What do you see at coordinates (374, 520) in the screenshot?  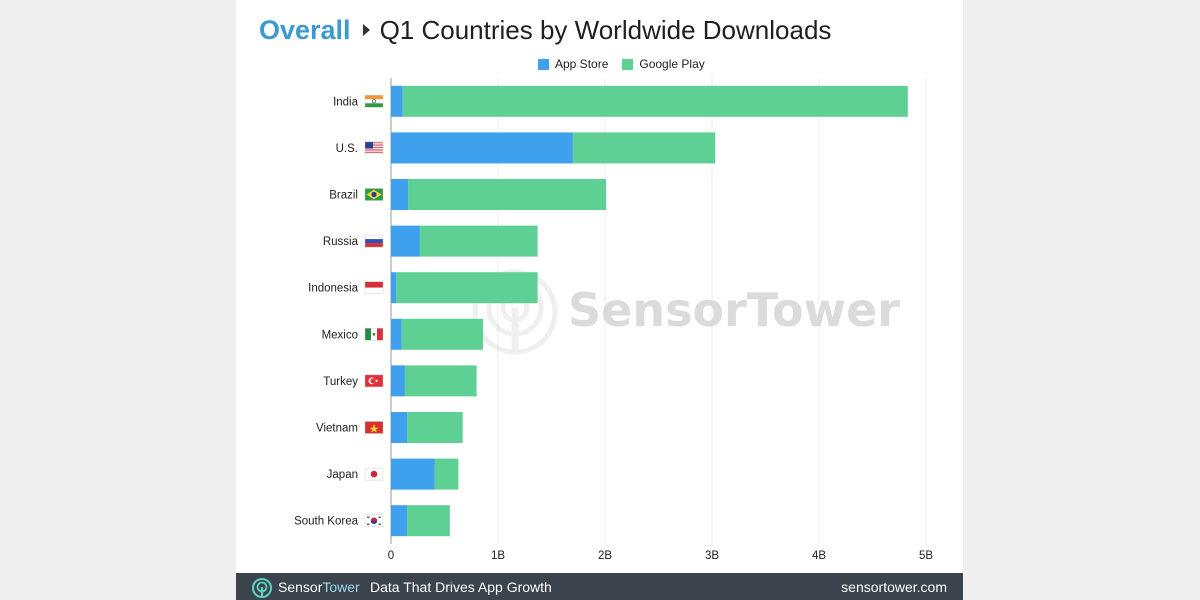 I see `south-korea-flag-icon` at bounding box center [374, 520].